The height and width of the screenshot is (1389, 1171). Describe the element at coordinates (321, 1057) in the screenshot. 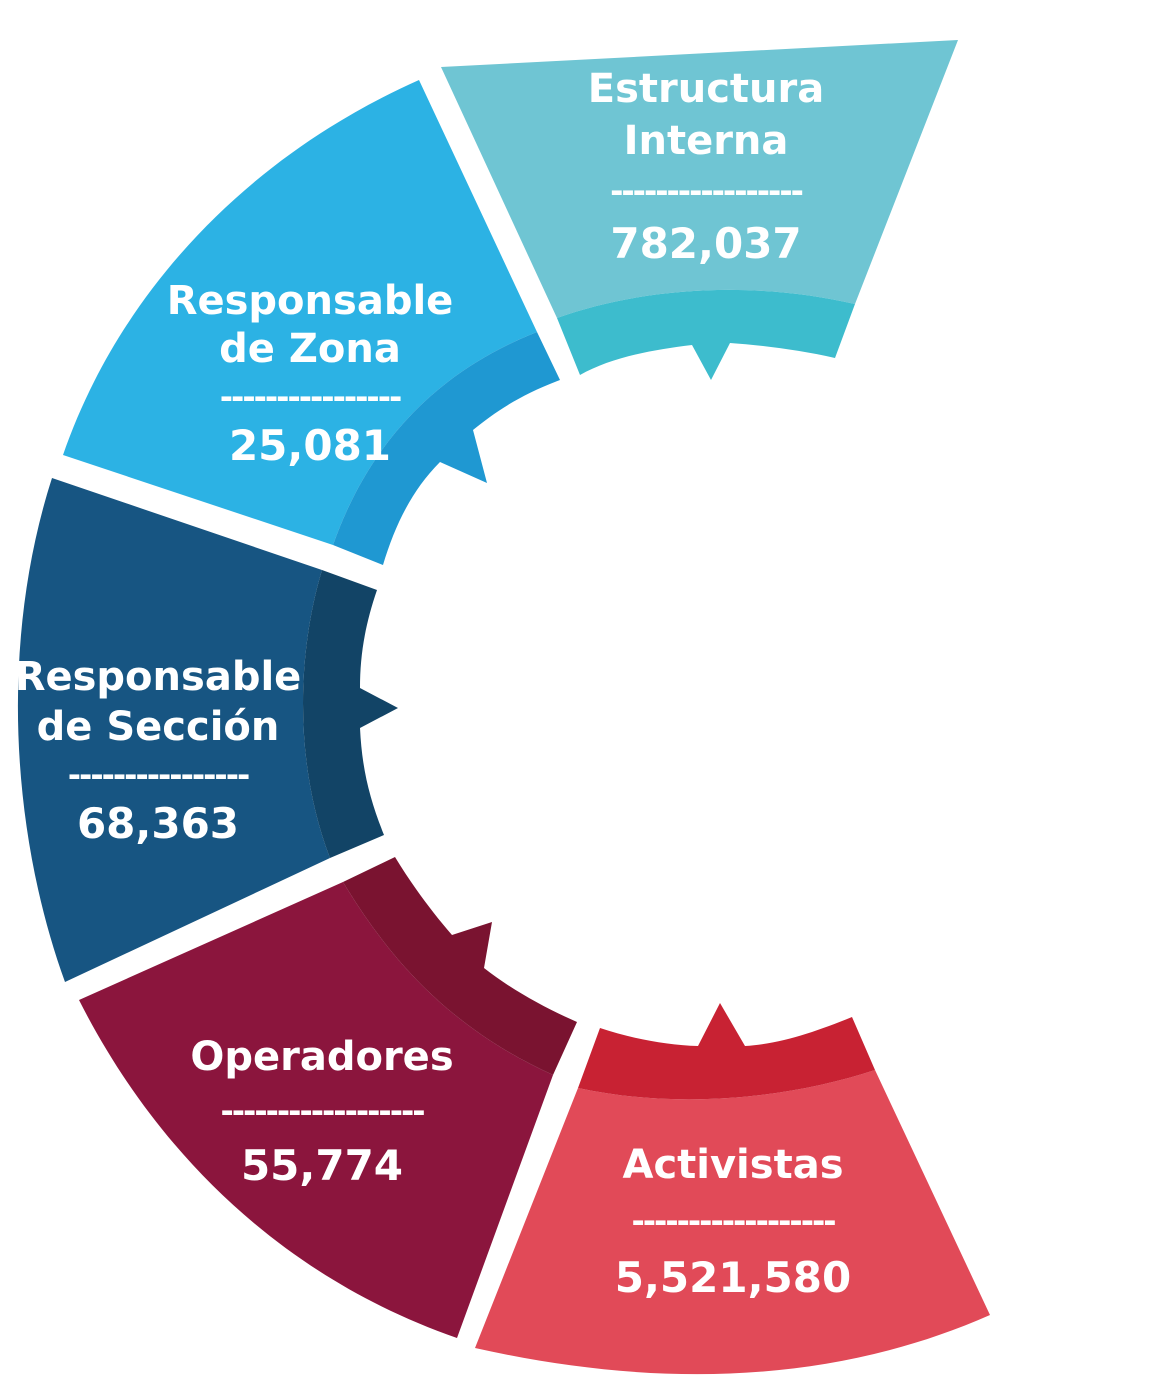

I see `segment-operadores-title-line1: Operadores` at that location.